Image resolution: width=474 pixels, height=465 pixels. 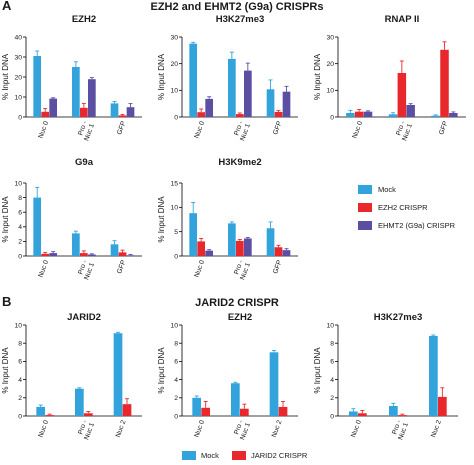 I want to click on y-tick-label: 8, so click(x=20, y=344).